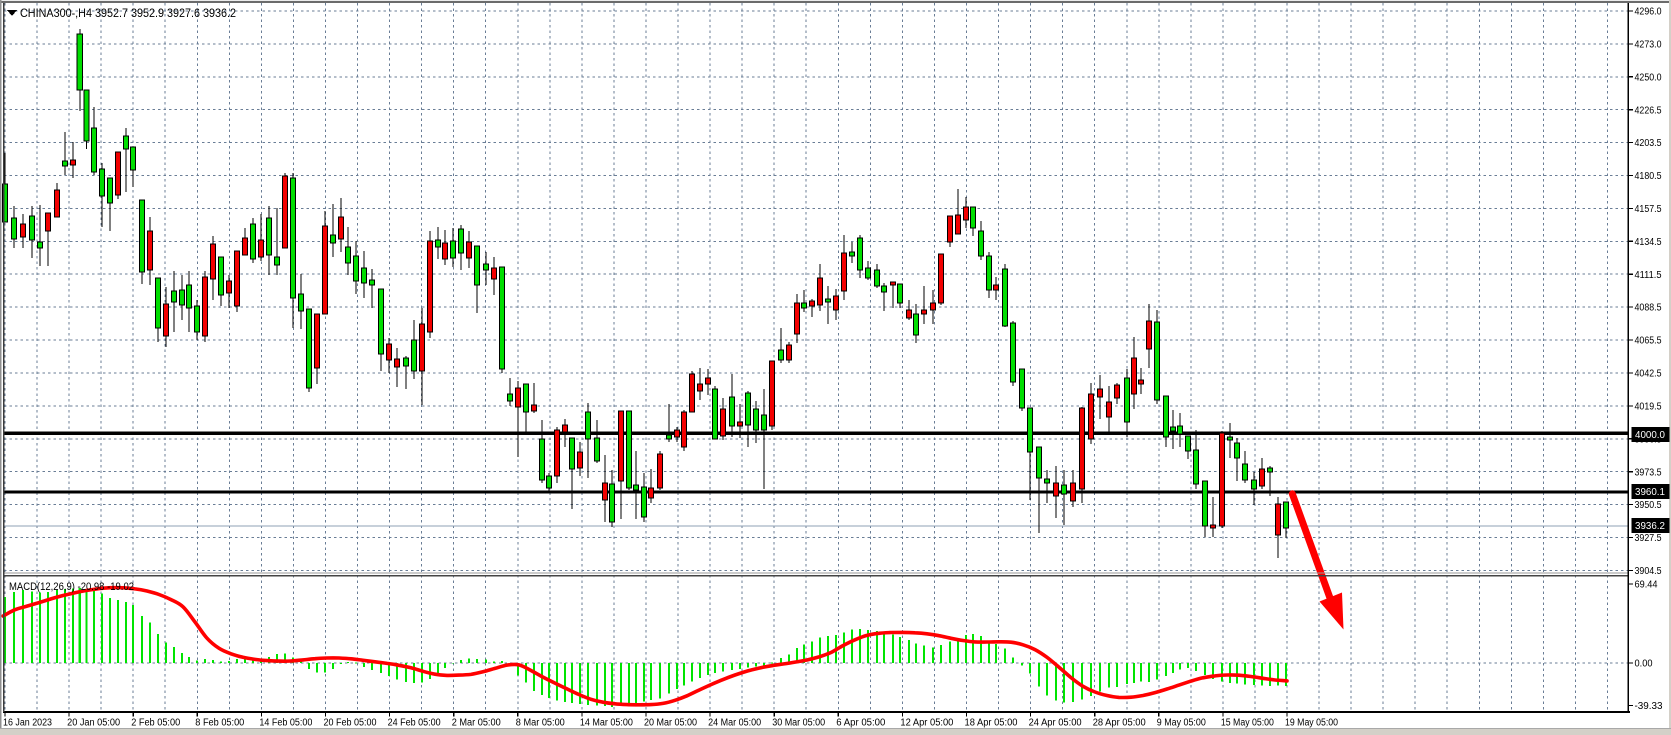  Describe the element at coordinates (1647, 585) in the screenshot. I see `svg-text: 69.44` at that location.